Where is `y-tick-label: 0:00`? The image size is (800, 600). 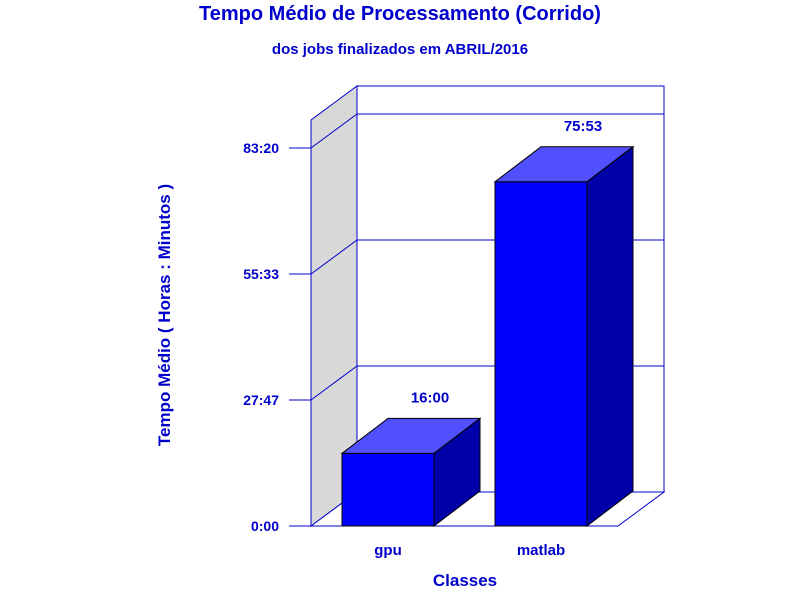
y-tick-label: 0:00 is located at coordinates (265, 526).